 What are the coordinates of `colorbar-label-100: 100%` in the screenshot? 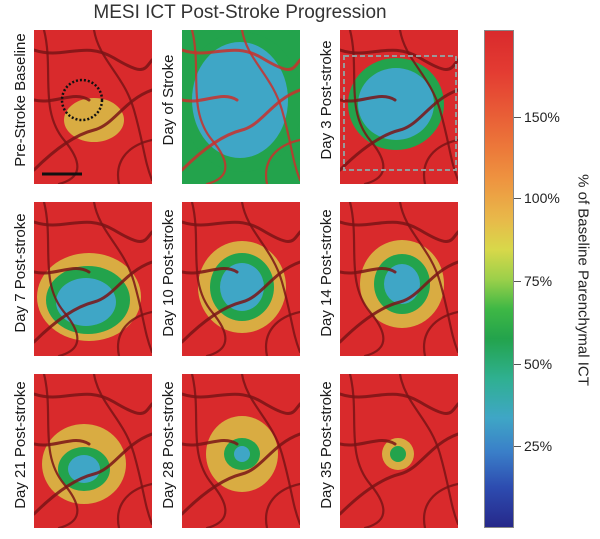 It's located at (542, 198).